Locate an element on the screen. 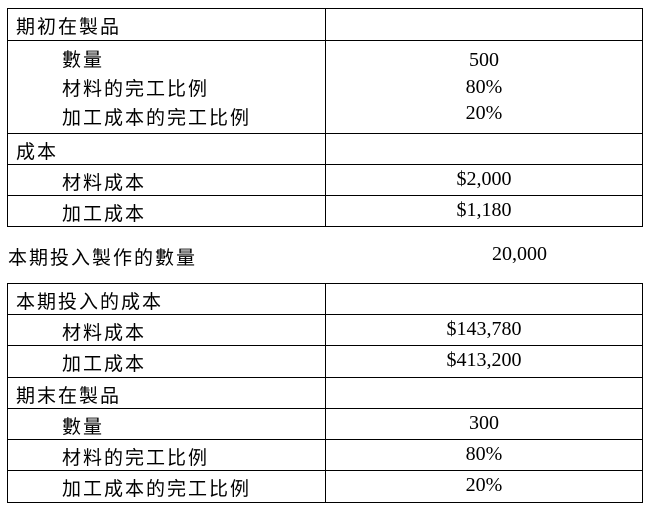  table-row: 加工成本的完工比例 20% is located at coordinates (325, 486).